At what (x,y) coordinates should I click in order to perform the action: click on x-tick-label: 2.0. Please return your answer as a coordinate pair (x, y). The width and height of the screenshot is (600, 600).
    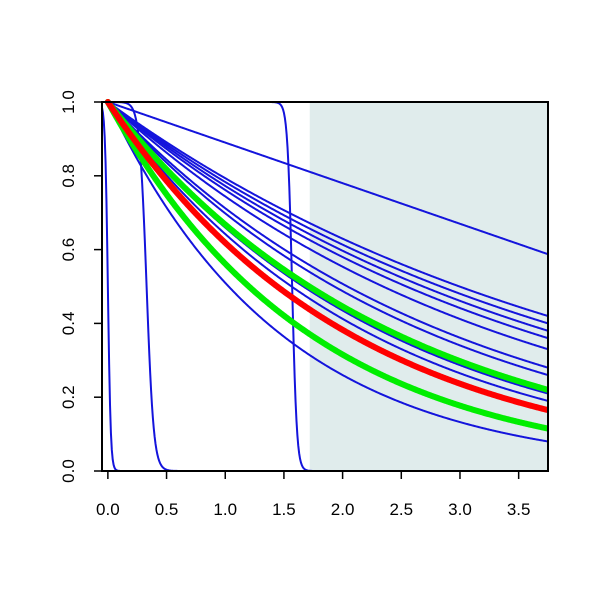
    Looking at the image, I should click on (343, 509).